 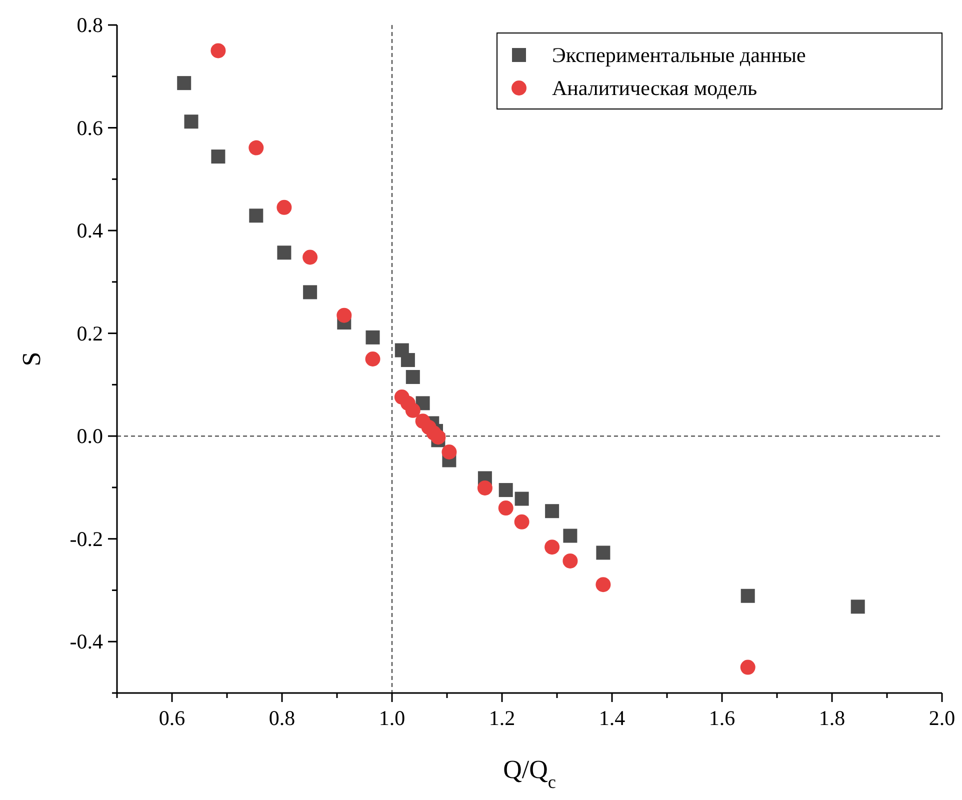 I want to click on x-tick-label: 1.2, so click(x=502, y=718).